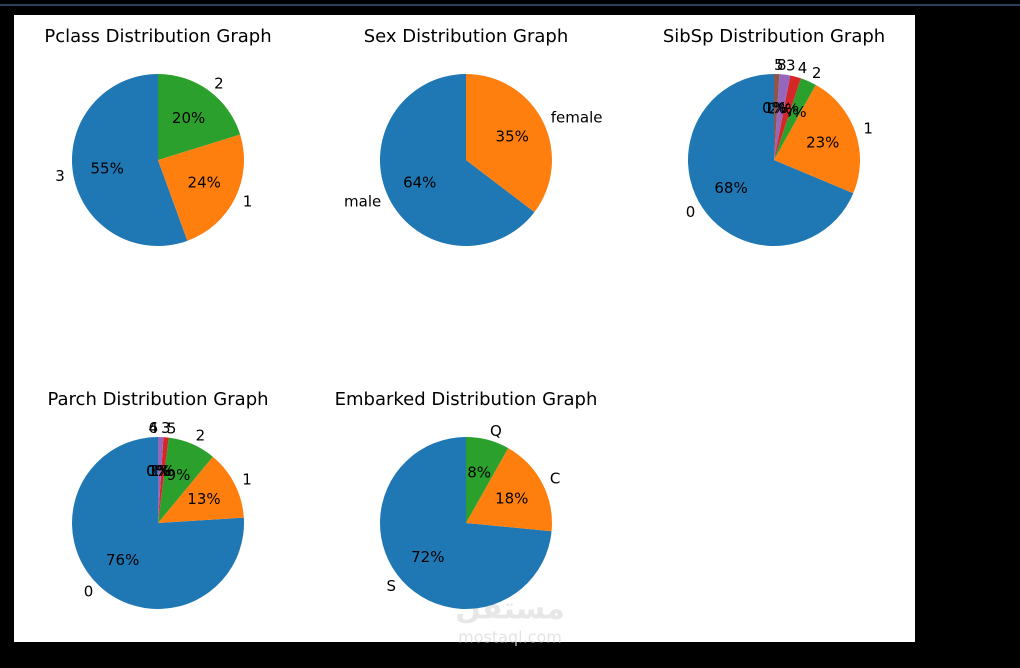 The width and height of the screenshot is (1020, 668). What do you see at coordinates (188, 118) in the screenshot?
I see `value-label: 20%` at bounding box center [188, 118].